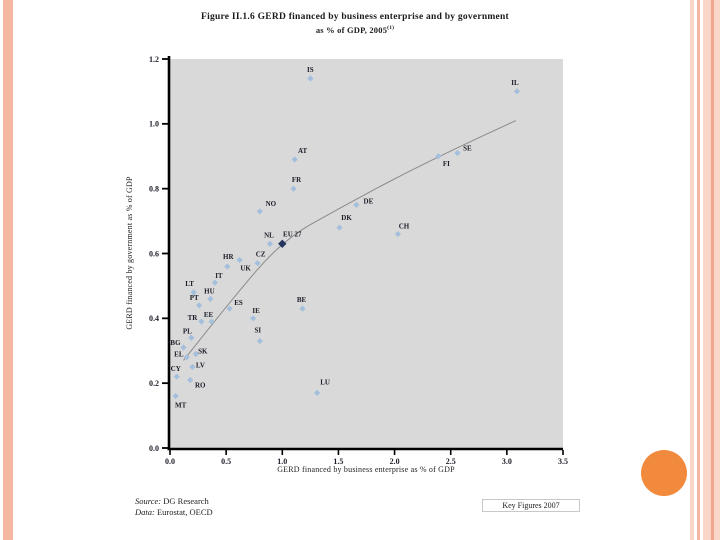  I want to click on data-point-UK, so click(239, 260).